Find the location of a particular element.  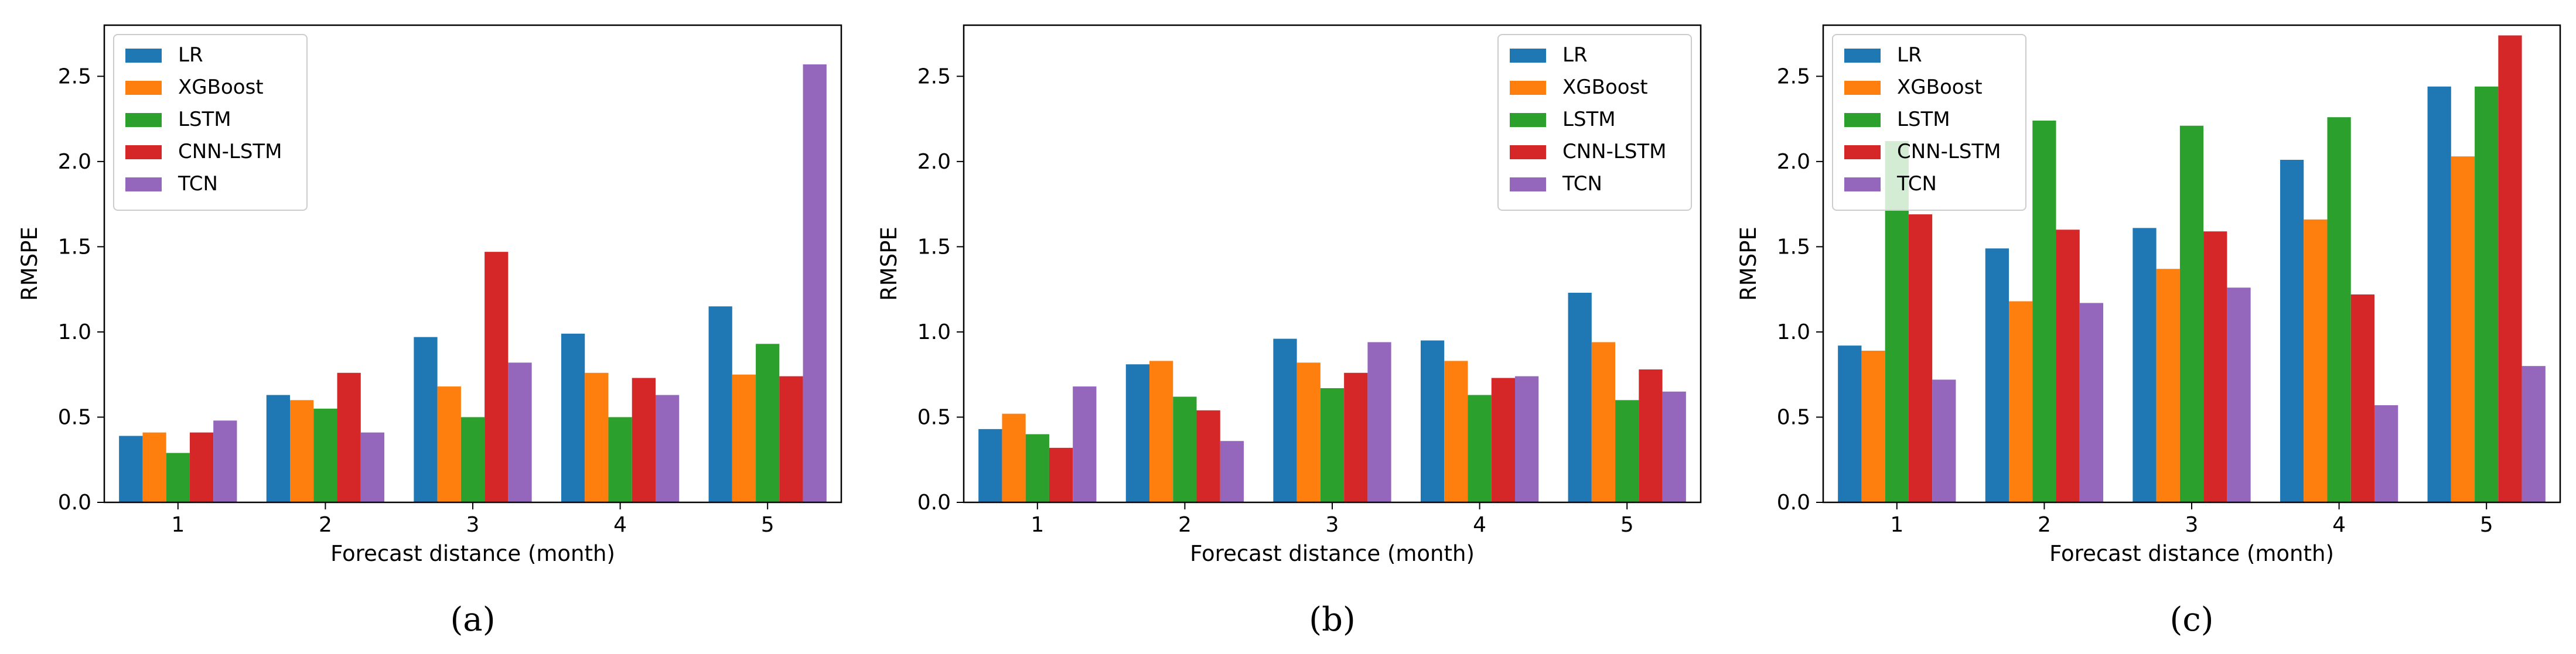

y-axis-label: RMSPE is located at coordinates (889, 264).